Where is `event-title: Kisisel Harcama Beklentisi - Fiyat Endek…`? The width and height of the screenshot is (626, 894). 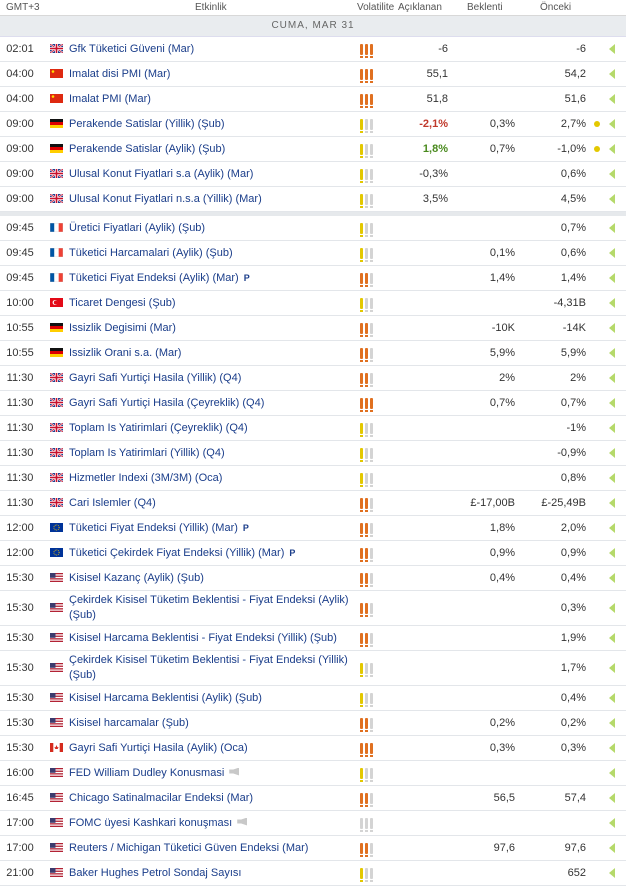
event-title: Kisisel Harcama Beklentisi - Fiyat Endek… is located at coordinates (203, 637).